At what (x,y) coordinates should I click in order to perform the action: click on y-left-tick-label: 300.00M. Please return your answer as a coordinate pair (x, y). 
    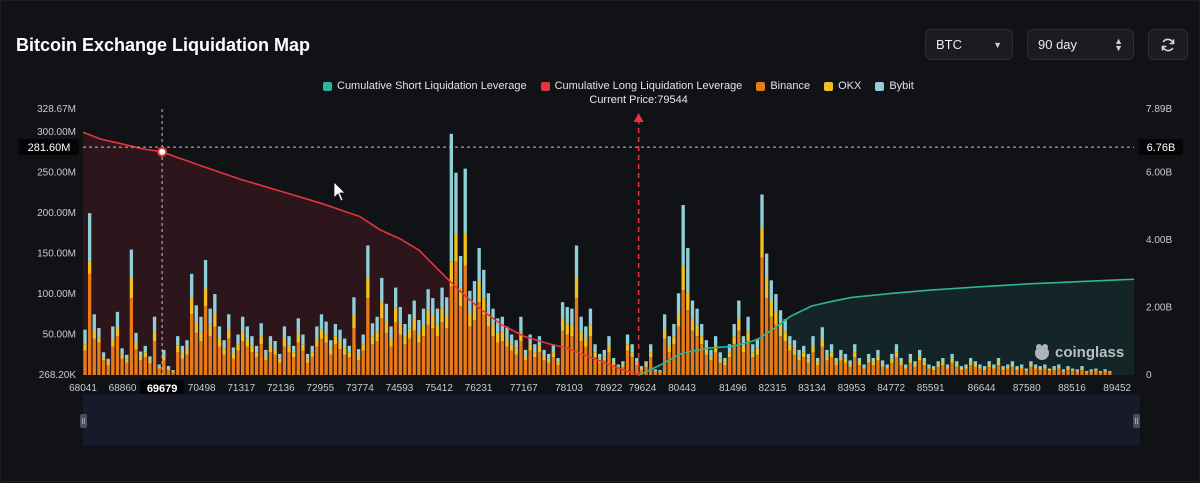
    Looking at the image, I should click on (56, 132).